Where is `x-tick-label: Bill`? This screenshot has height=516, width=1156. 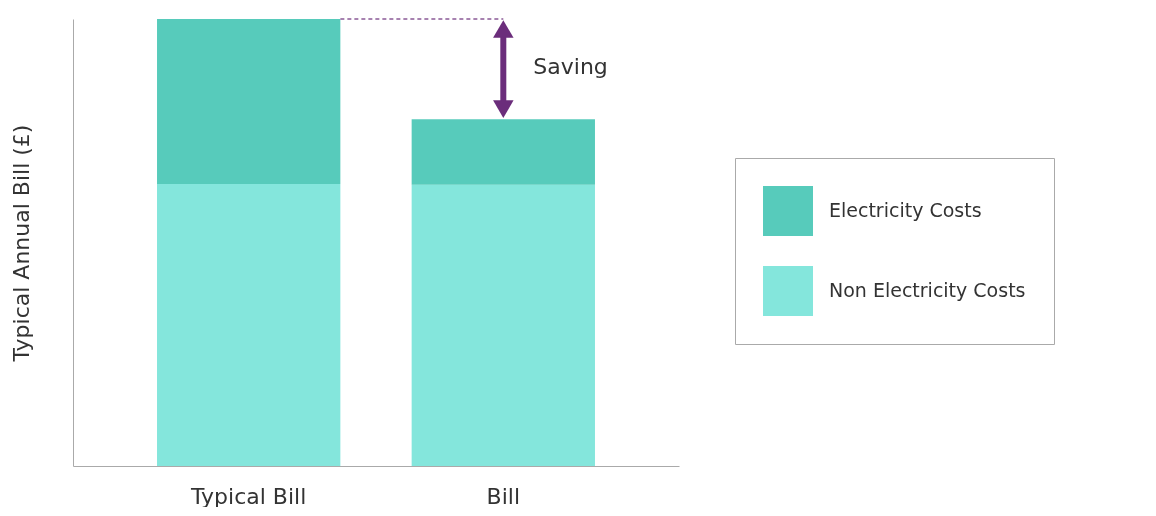
x-tick-label: Bill is located at coordinates (503, 496).